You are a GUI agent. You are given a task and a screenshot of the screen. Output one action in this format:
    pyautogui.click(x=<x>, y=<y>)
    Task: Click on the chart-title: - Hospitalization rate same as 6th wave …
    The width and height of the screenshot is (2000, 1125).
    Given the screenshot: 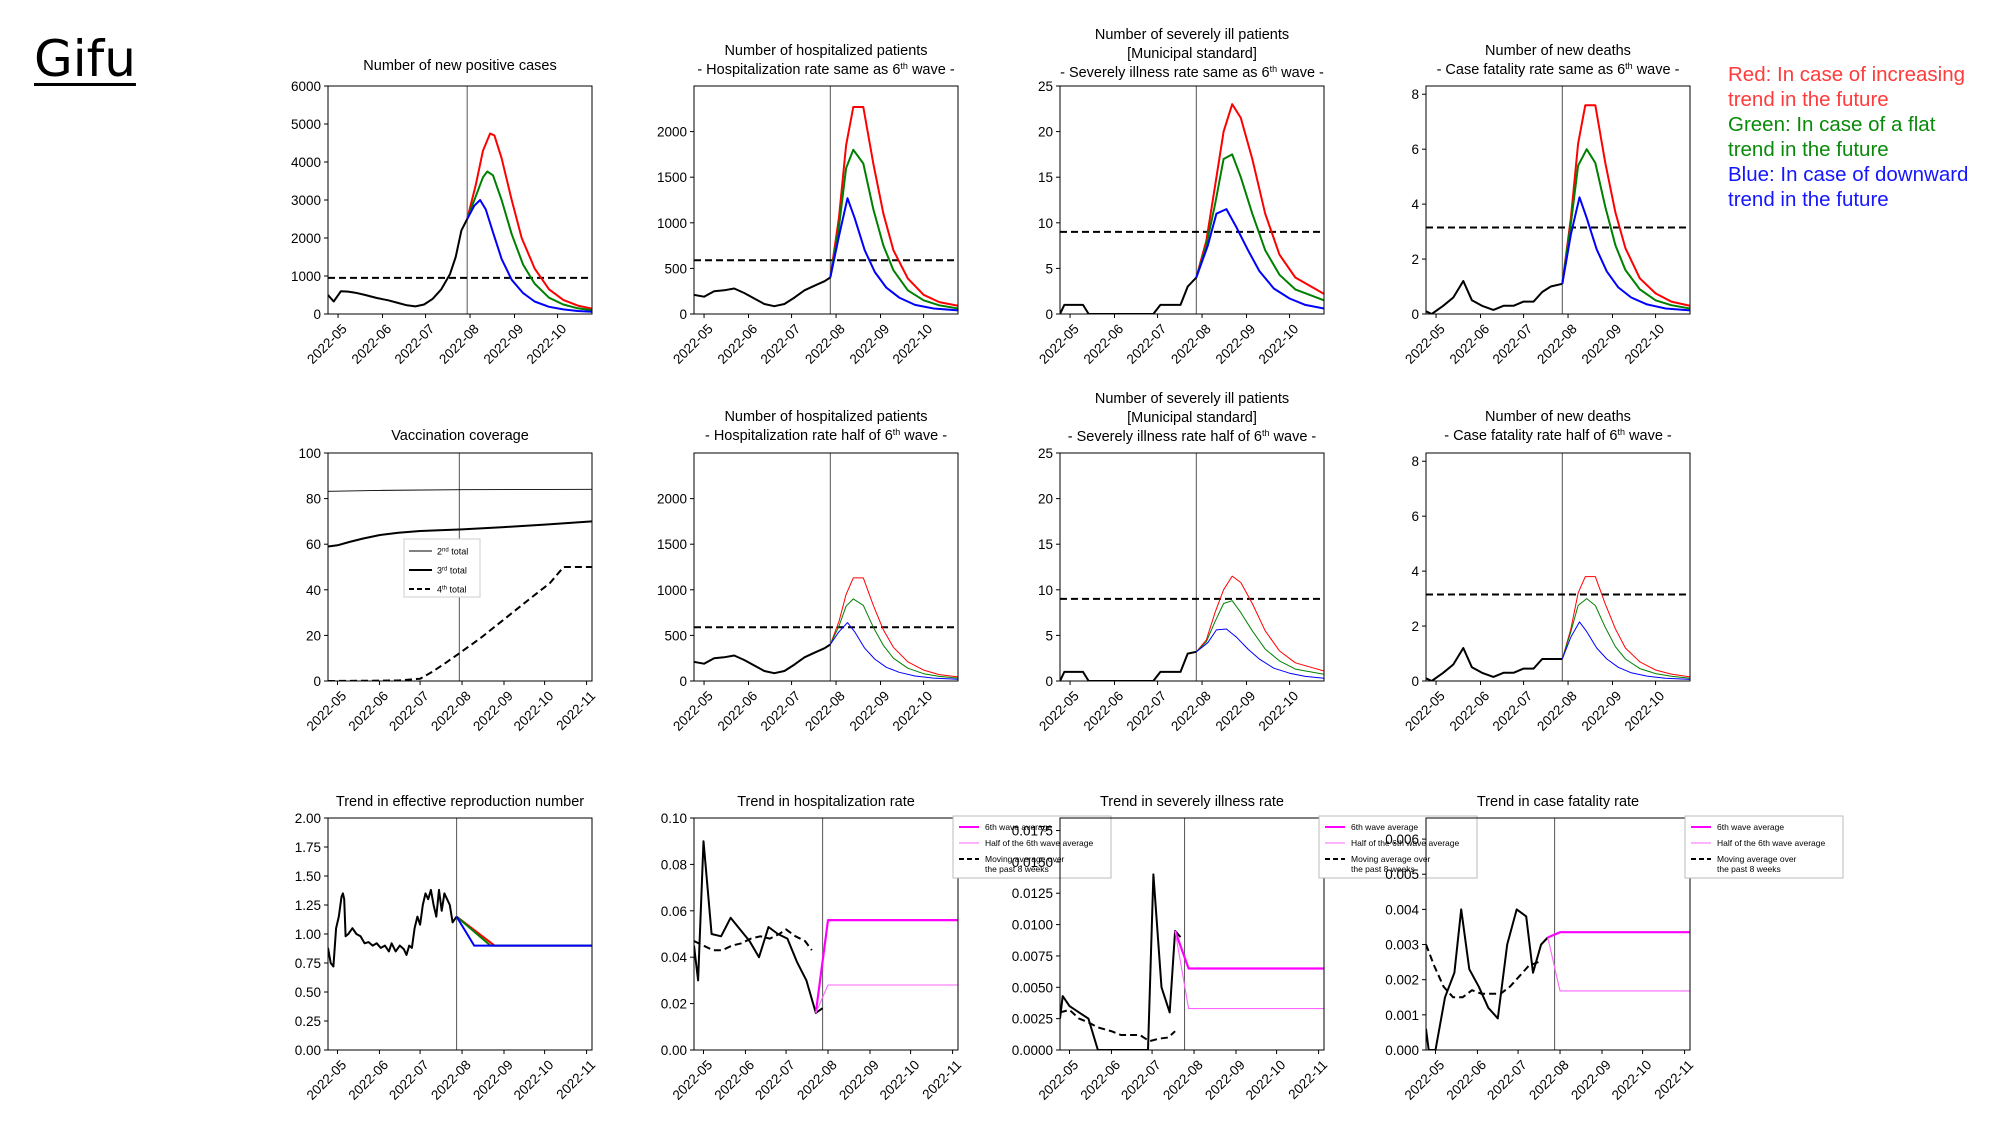 What is the action you would take?
    pyautogui.click(x=826, y=69)
    